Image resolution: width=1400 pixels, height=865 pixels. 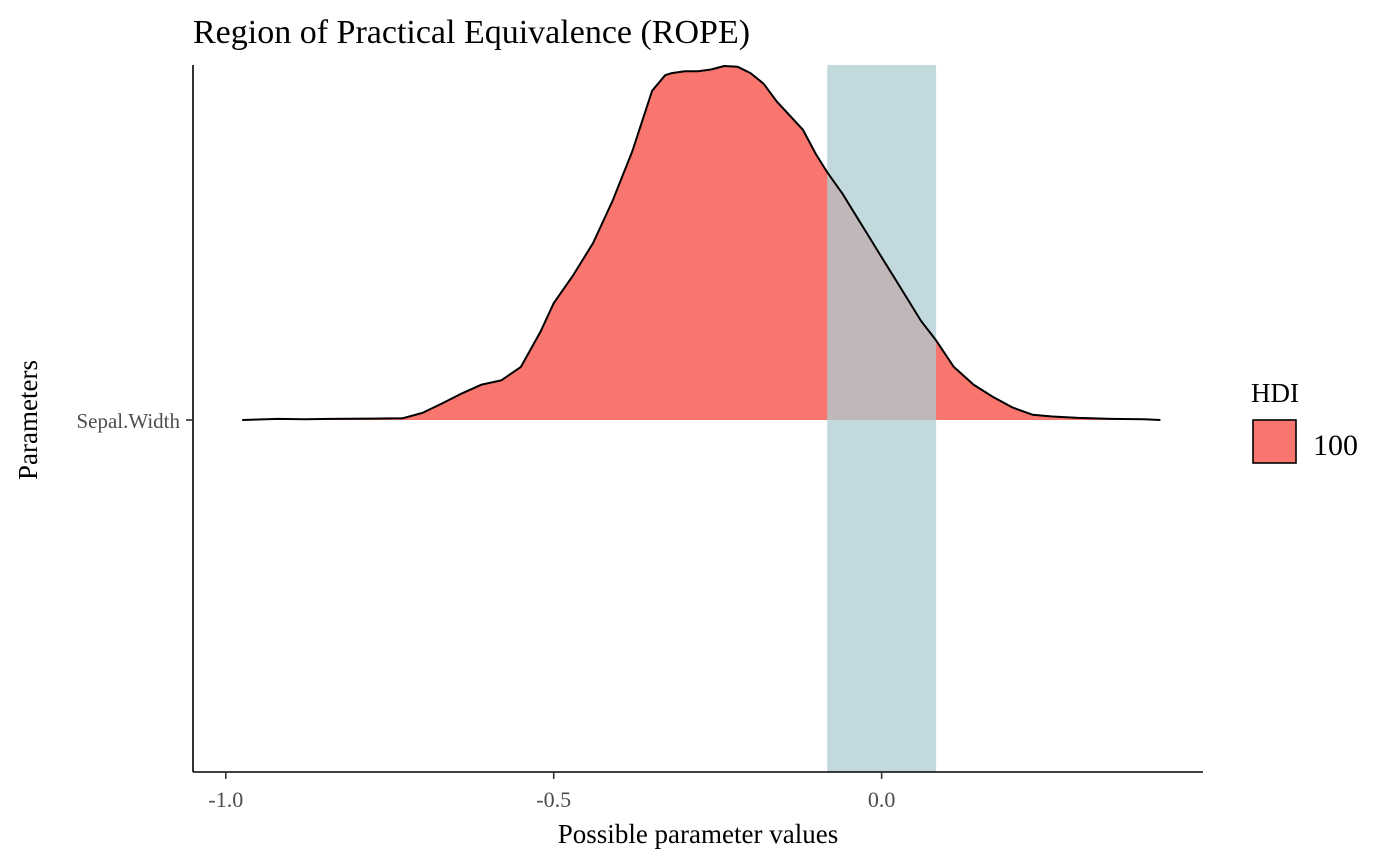 I want to click on x-axis-ticks: -1.0 -0.5 0.0, so click(x=551, y=792).